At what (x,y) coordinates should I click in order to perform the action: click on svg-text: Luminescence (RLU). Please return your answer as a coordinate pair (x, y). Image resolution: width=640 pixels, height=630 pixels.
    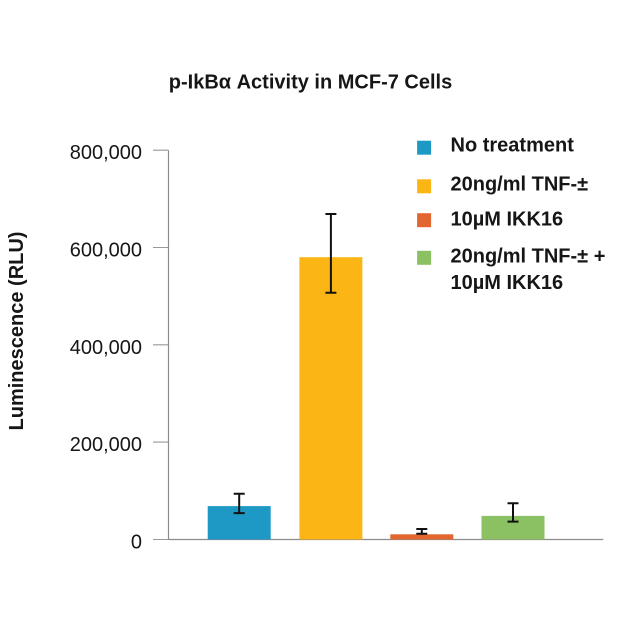
    Looking at the image, I should click on (17, 331).